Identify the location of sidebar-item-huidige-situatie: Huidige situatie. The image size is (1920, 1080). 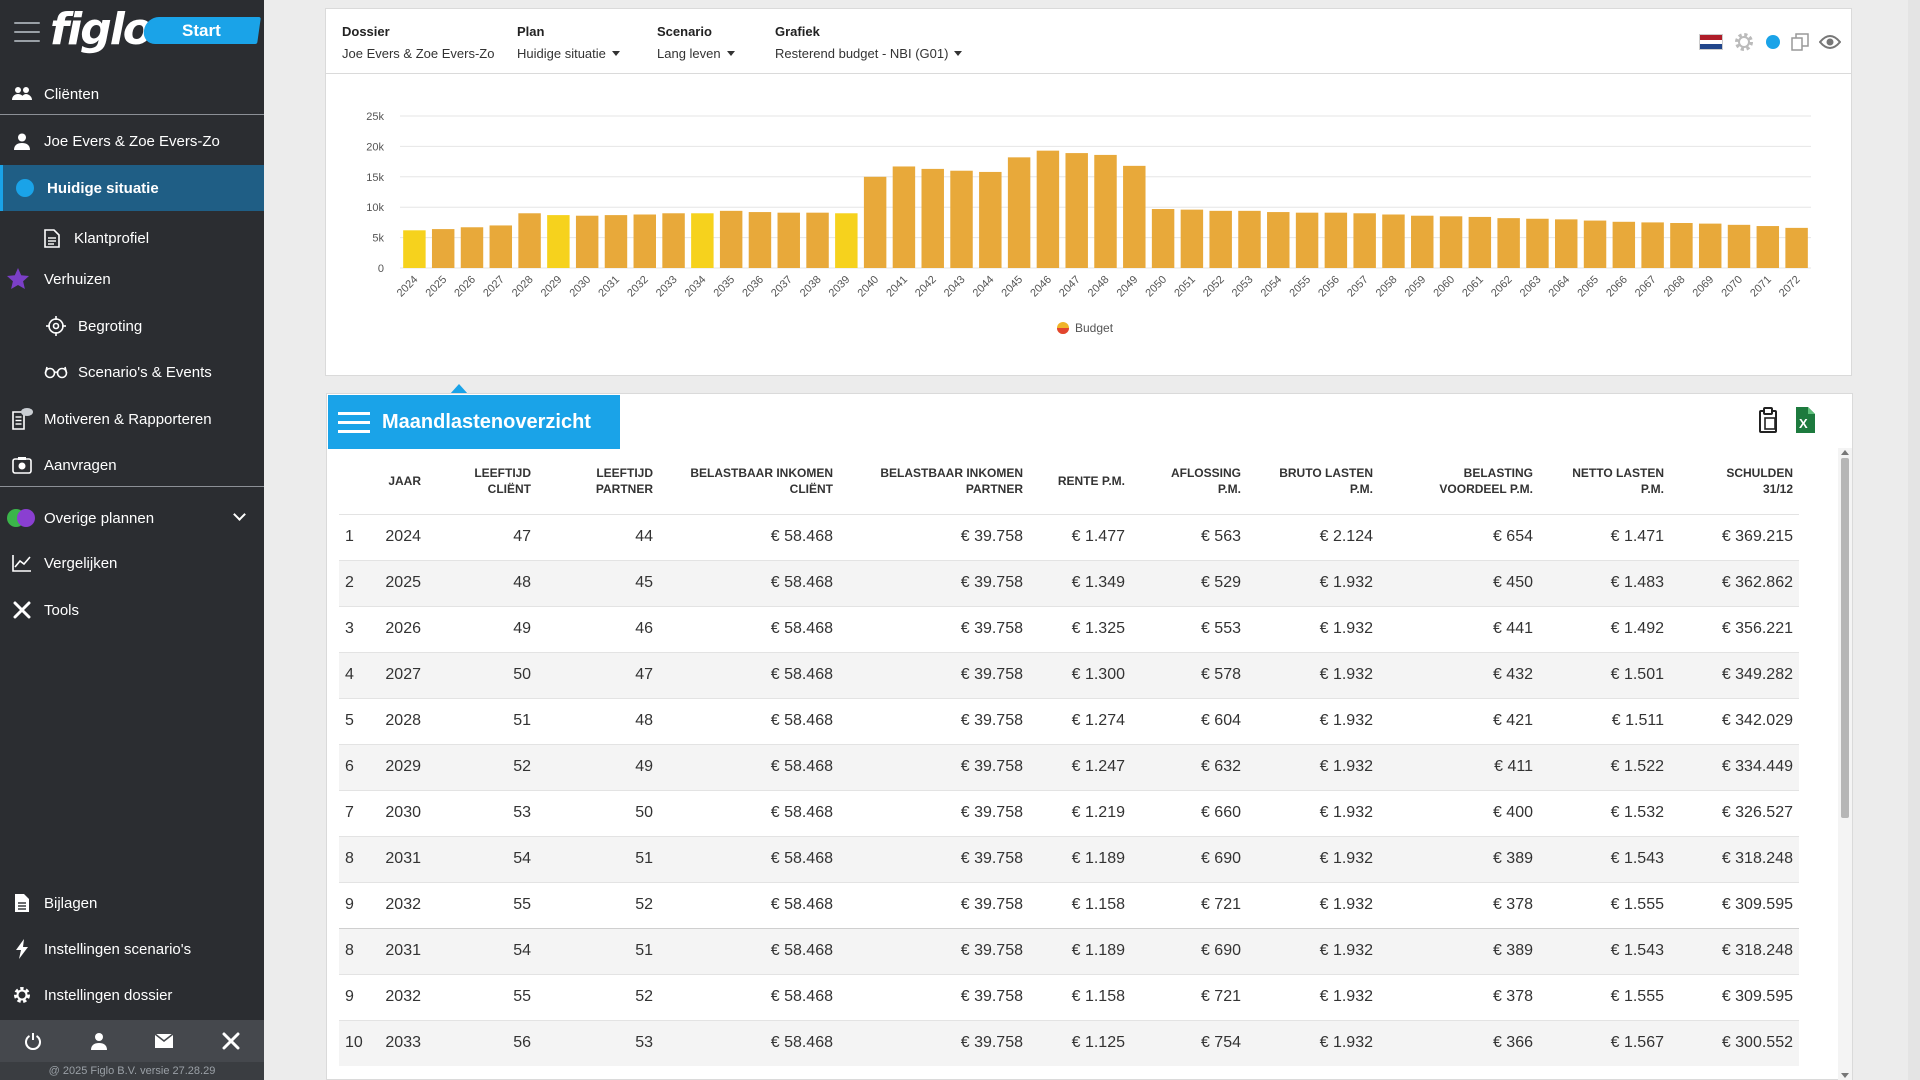
(132, 188).